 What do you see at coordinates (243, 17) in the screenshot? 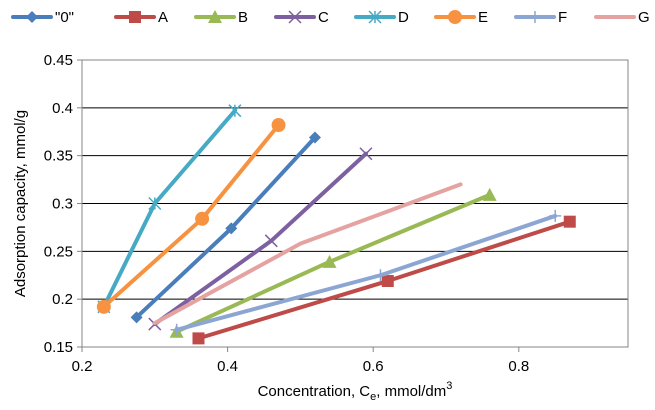
I see `legend-label: B` at bounding box center [243, 17].